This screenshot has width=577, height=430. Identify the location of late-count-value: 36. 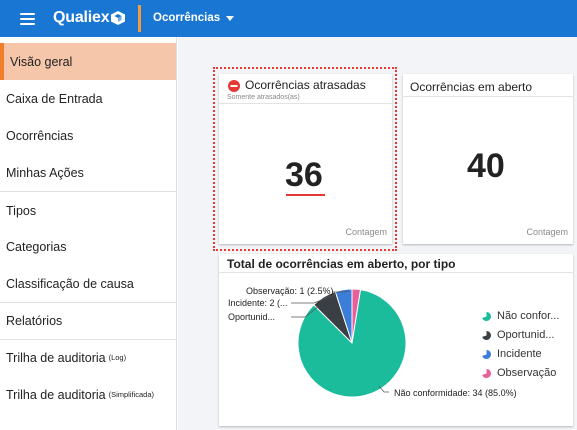
(304, 175).